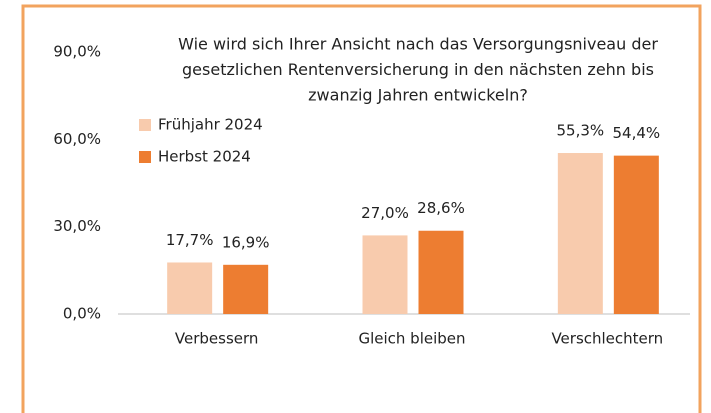 The height and width of the screenshot is (413, 711). I want to click on x-tick-label: Verschlechtern, so click(607, 339).